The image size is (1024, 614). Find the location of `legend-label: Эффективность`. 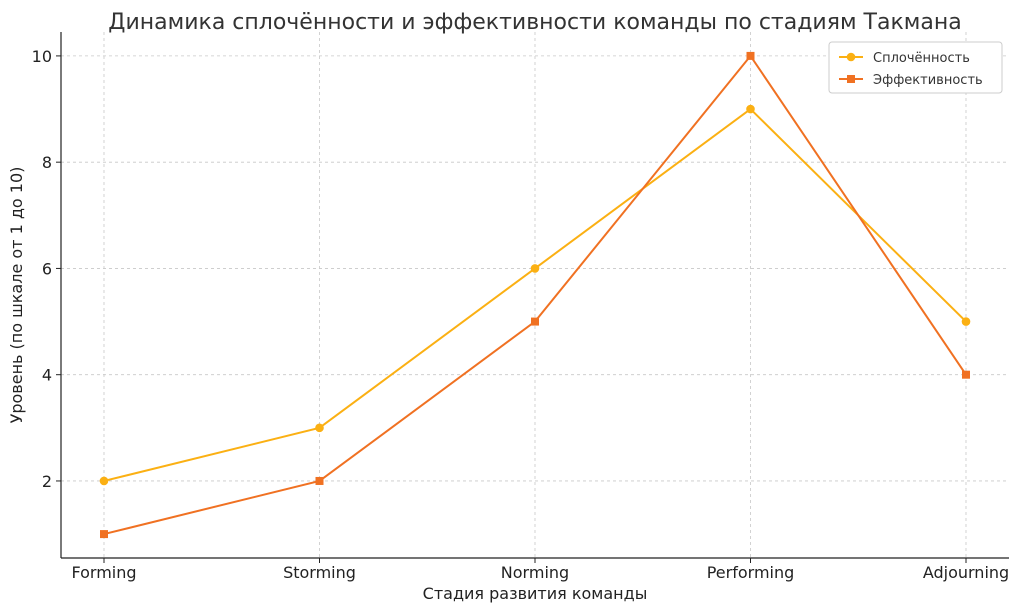

legend-label: Эффективность is located at coordinates (928, 80).